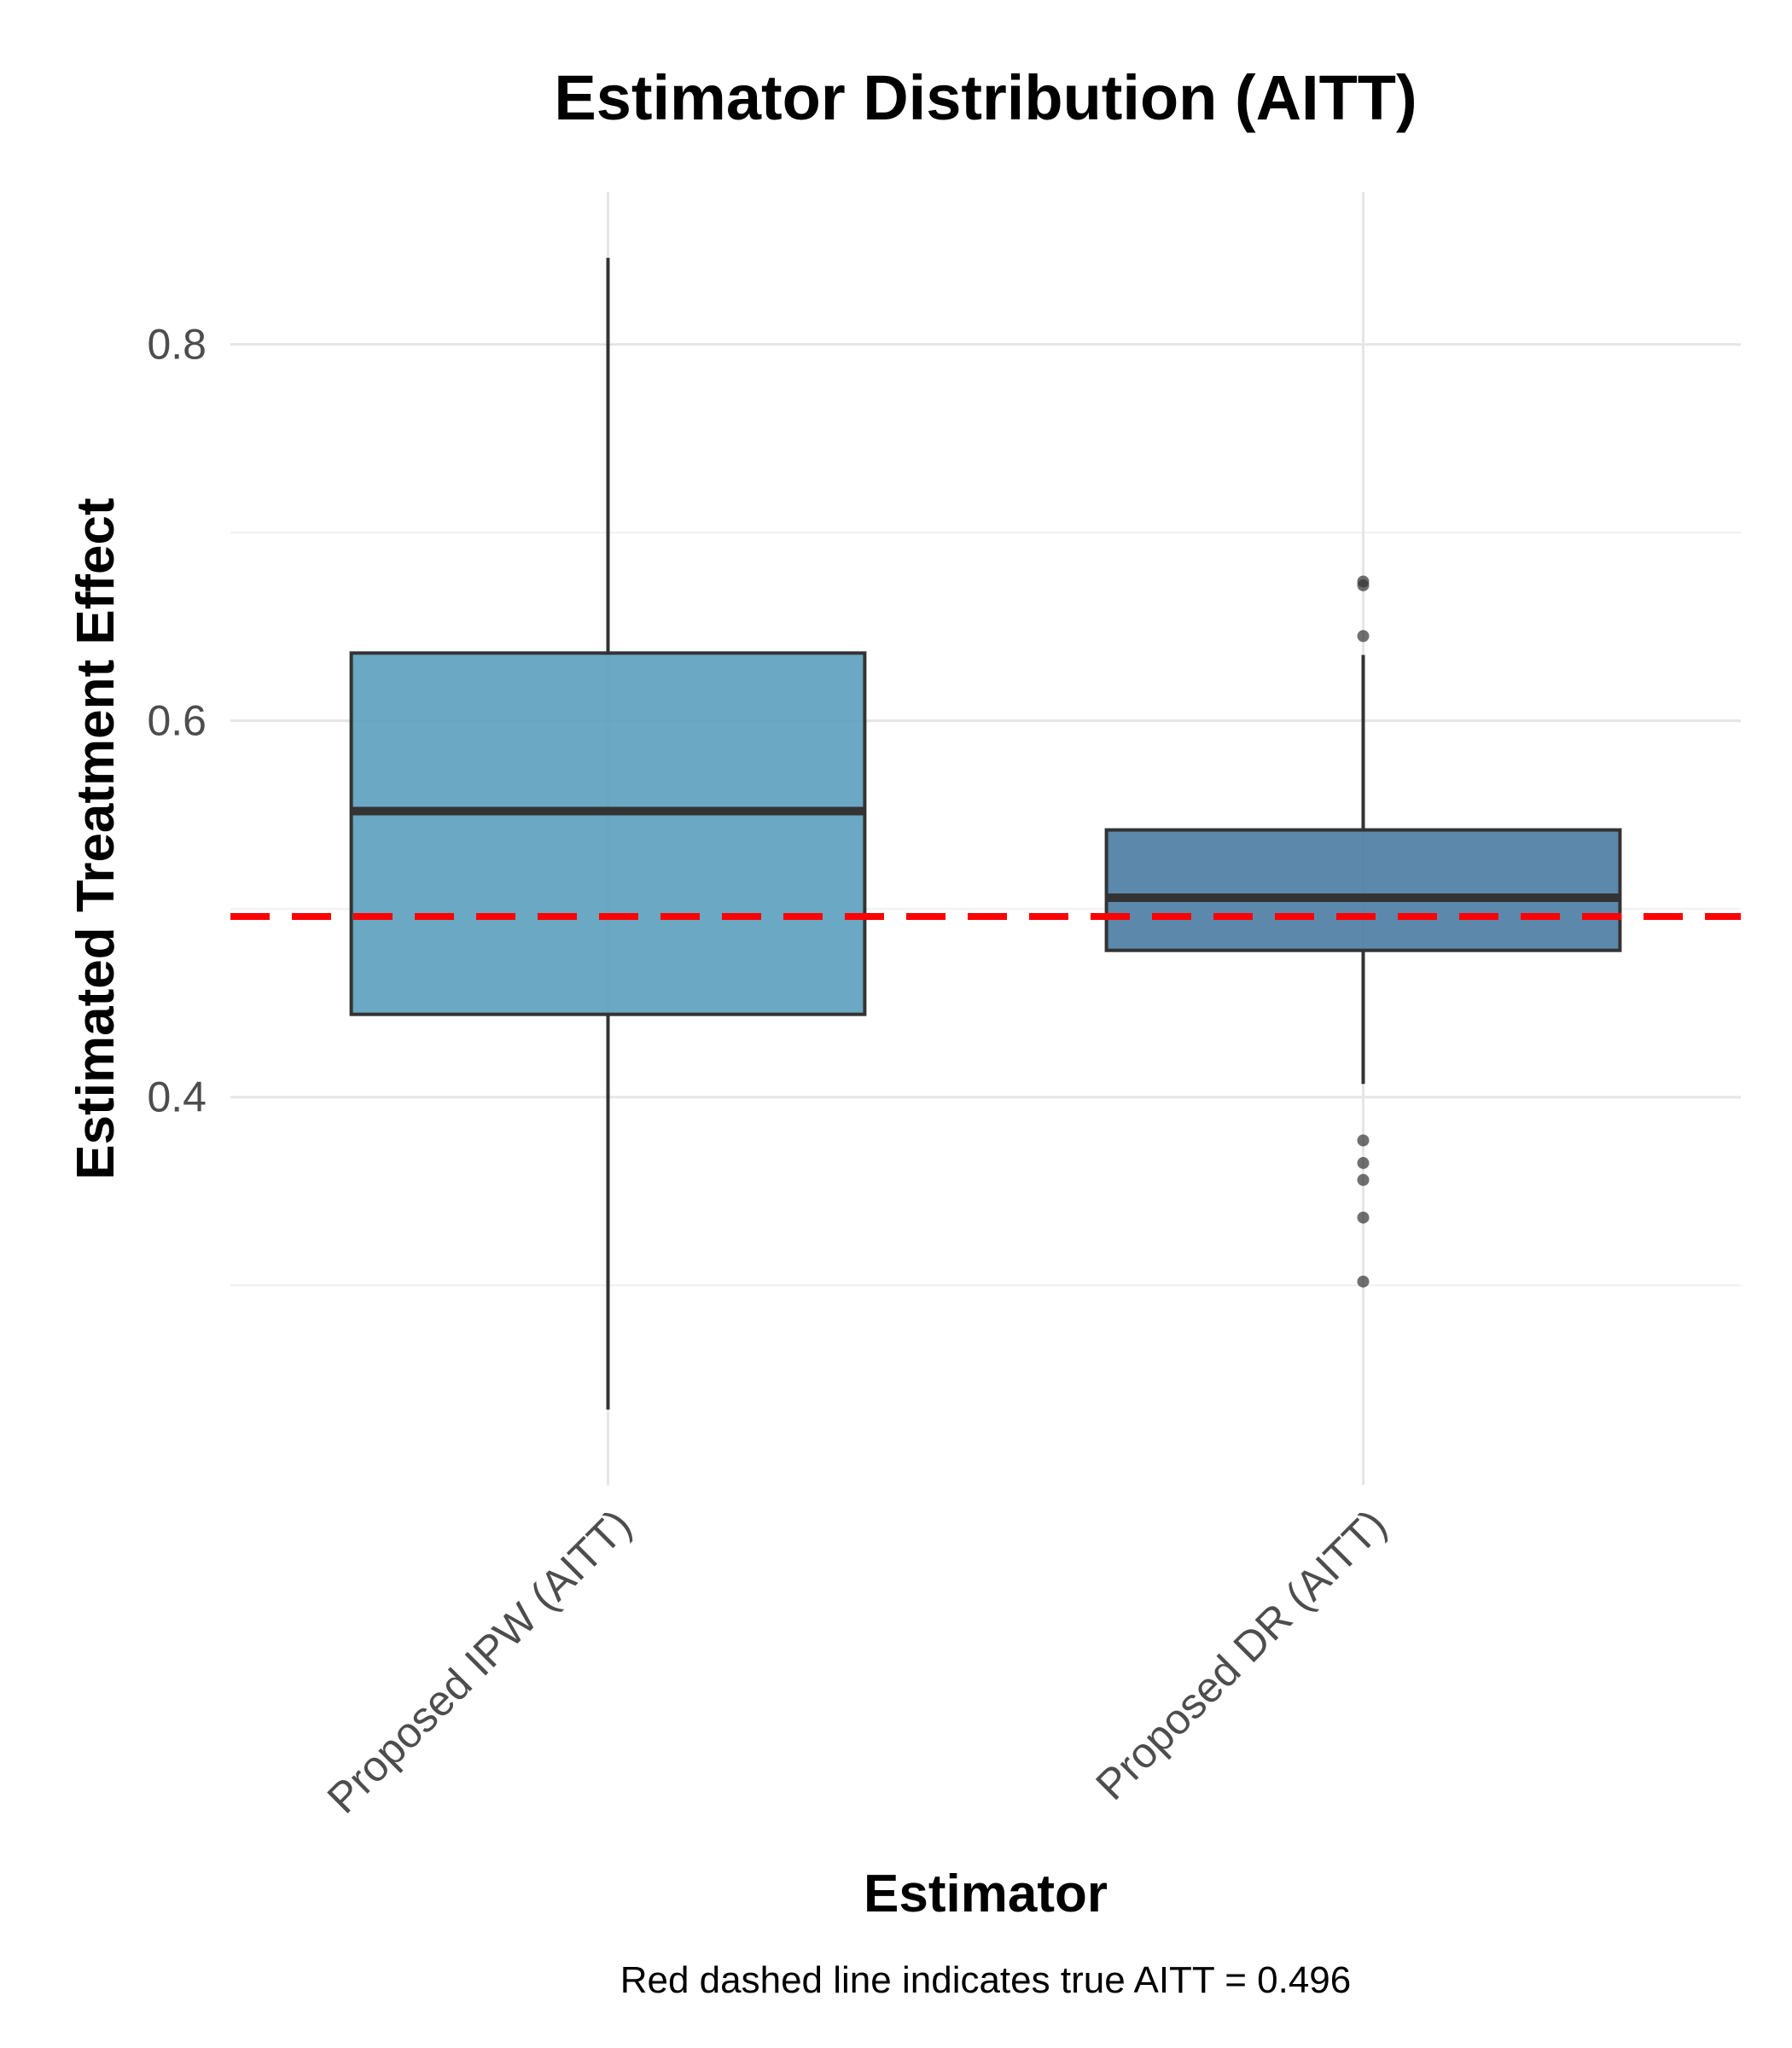 The image size is (1792, 2048). What do you see at coordinates (480, 1661) in the screenshot?
I see `x-tick-label: Proposed IPW (AITT)` at bounding box center [480, 1661].